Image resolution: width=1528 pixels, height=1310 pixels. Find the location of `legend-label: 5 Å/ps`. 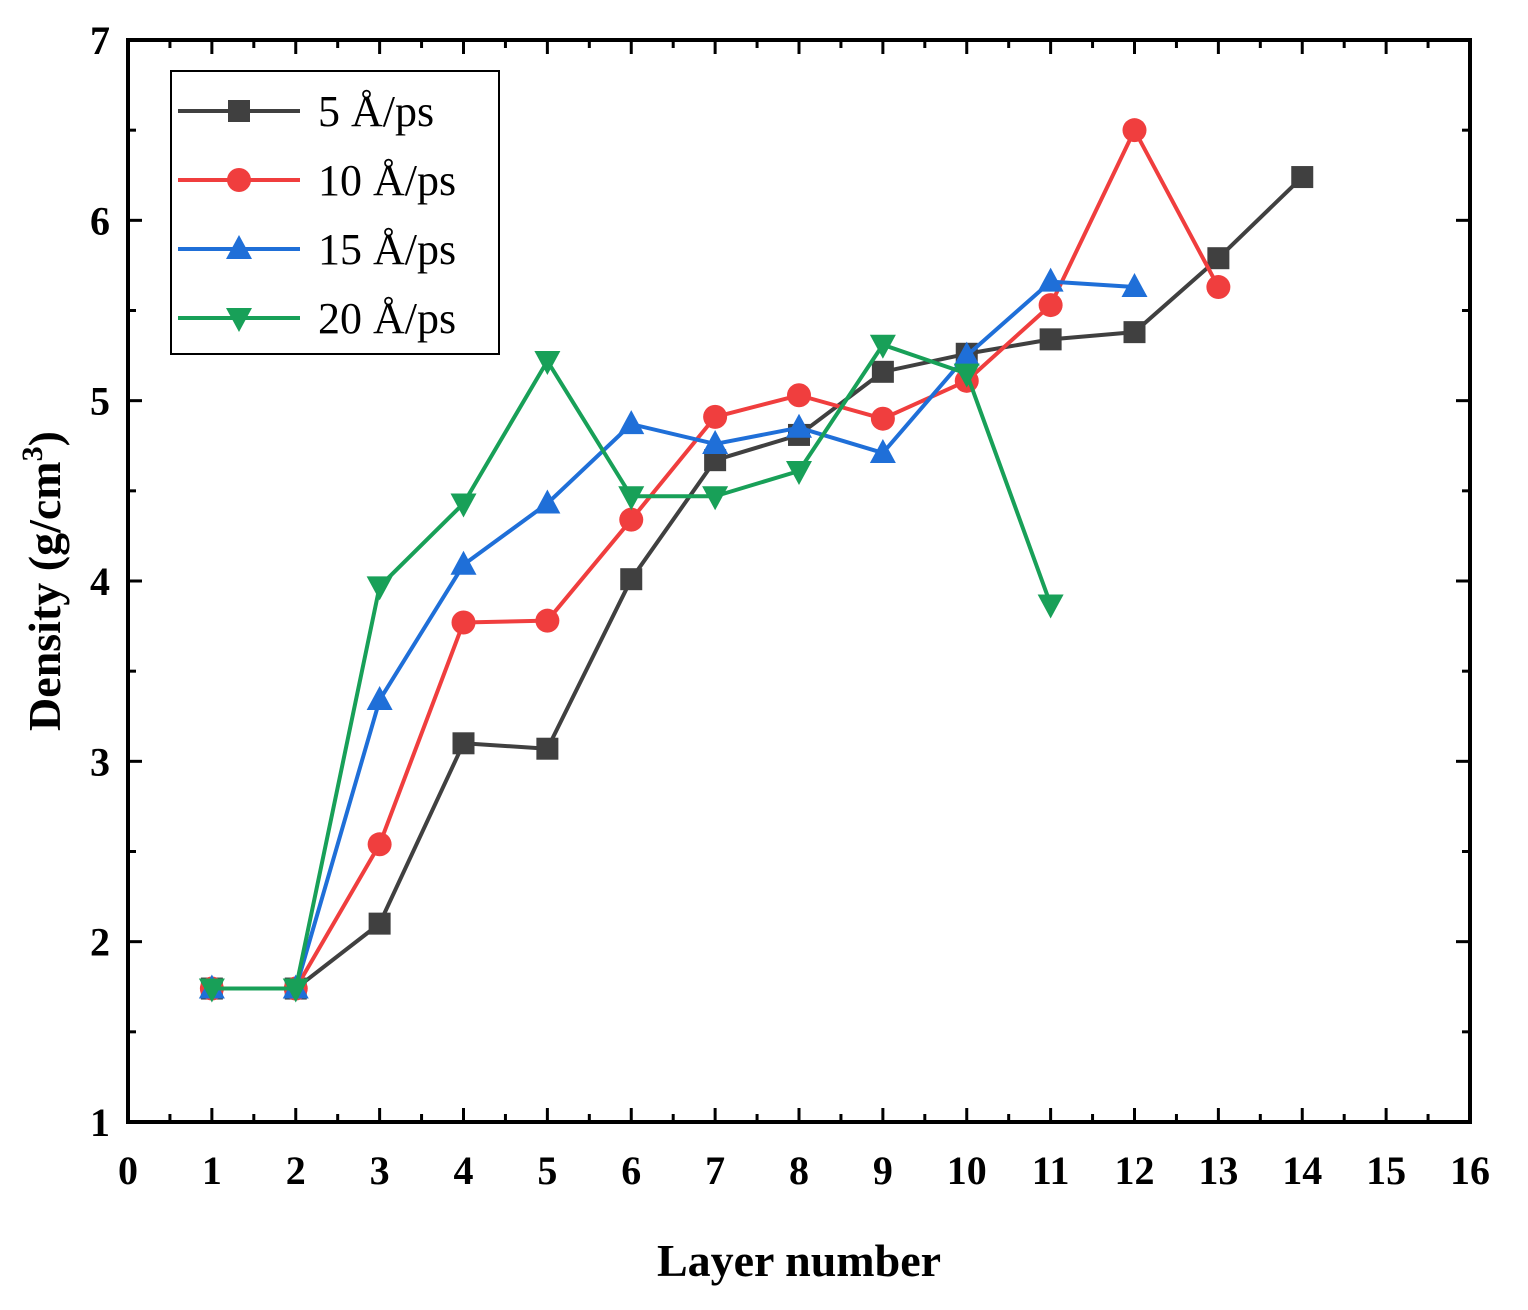

legend-label: 5 Å/ps is located at coordinates (376, 111).